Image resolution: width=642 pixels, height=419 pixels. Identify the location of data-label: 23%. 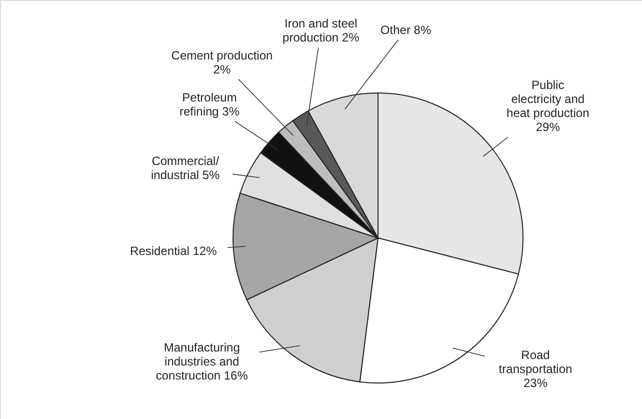
(535, 383).